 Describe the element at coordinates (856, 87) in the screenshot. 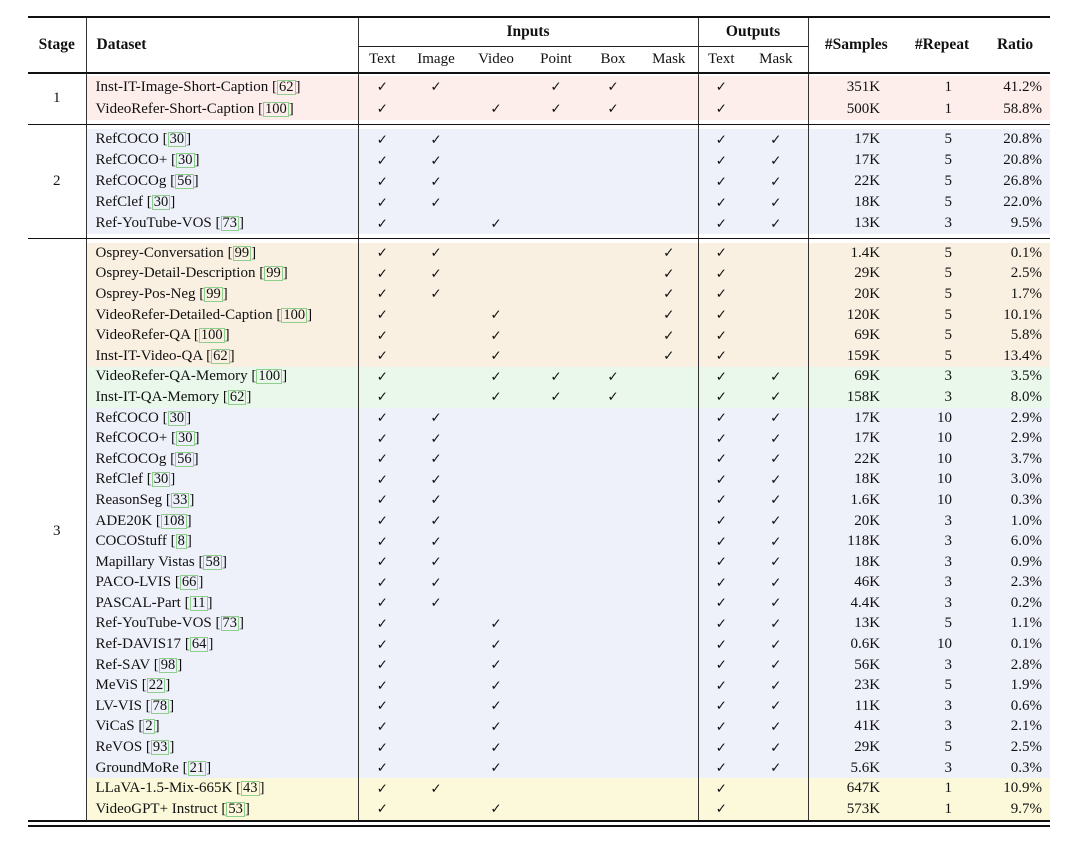

I see `samples-value: 351K` at that location.